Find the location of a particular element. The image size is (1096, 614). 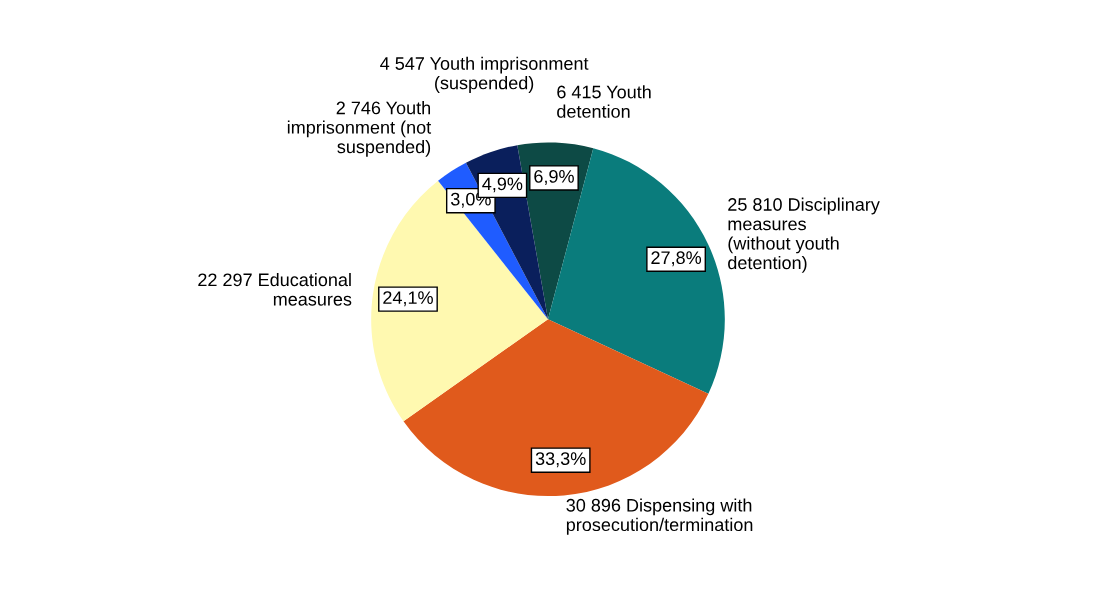

slice-label: 30 896 Dispensing with prosecution/termination is located at coordinates (659, 516).